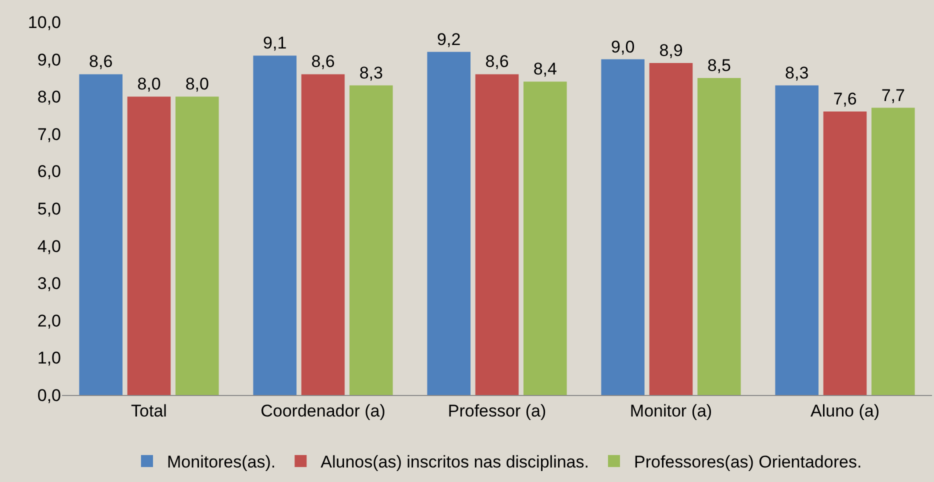 This screenshot has height=482, width=934. Describe the element at coordinates (49, 97) in the screenshot. I see `y-tick-label: 8,0` at that location.